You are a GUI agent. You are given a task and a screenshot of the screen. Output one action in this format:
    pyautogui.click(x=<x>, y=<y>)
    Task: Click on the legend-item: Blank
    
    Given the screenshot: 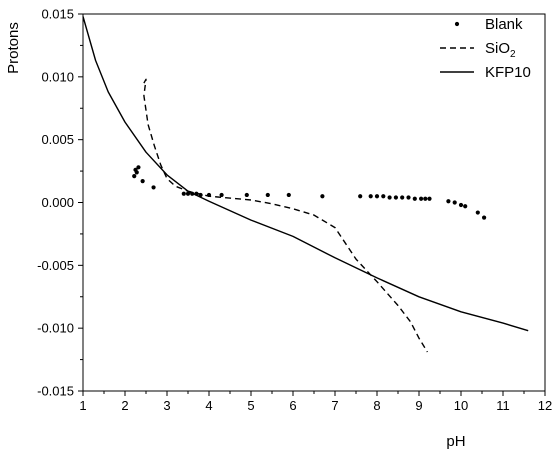 What is the action you would take?
    pyautogui.click(x=488, y=24)
    